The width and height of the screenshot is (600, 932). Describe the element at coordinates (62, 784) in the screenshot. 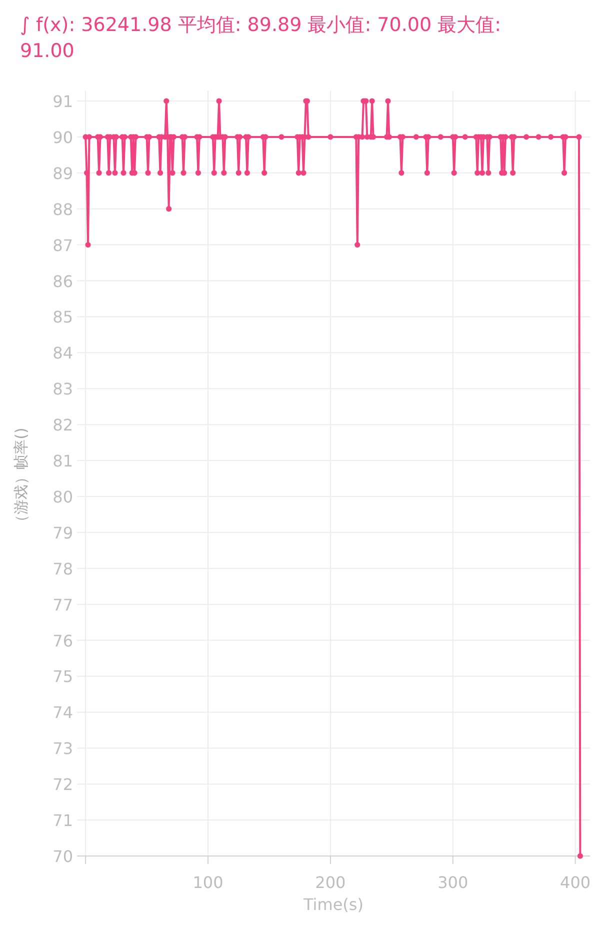

I see `y-tick-label: 72` at that location.